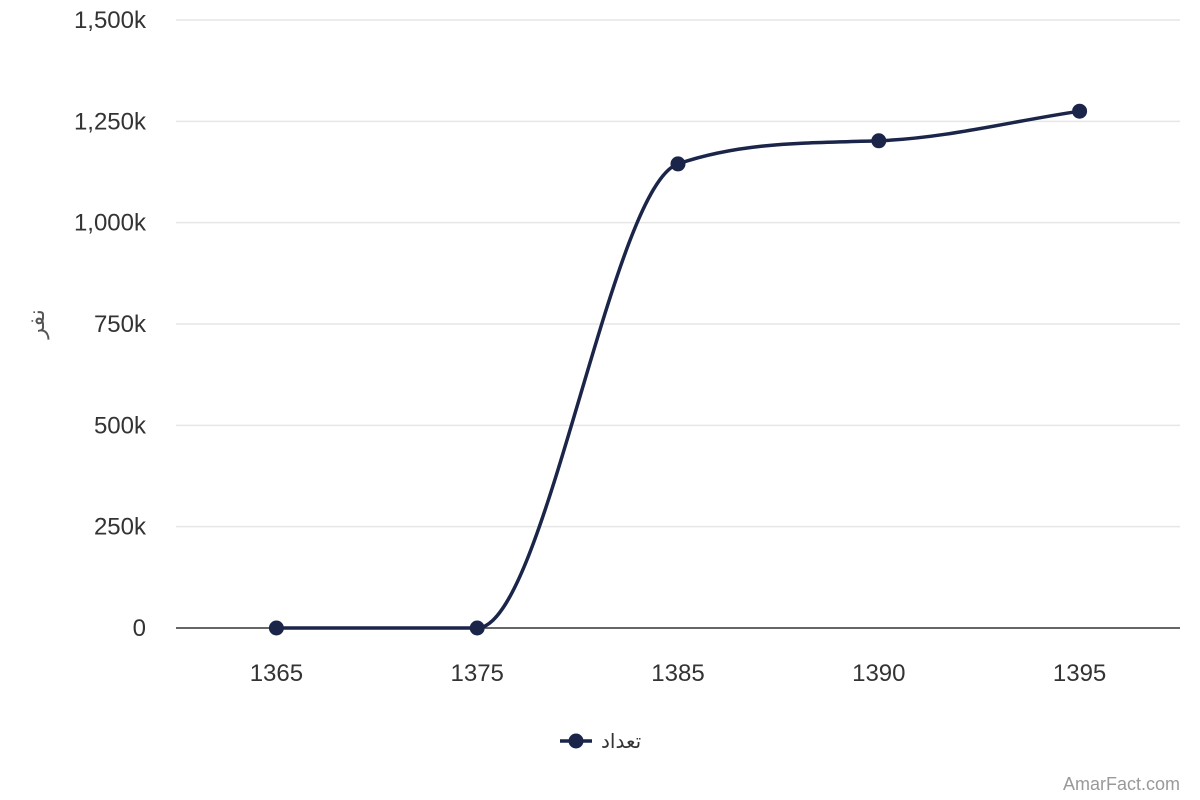 The width and height of the screenshot is (1200, 800). I want to click on y-tick-labels: 0 250k 500k 750k 1,000k 1,250k 1,500k, so click(110, 324).